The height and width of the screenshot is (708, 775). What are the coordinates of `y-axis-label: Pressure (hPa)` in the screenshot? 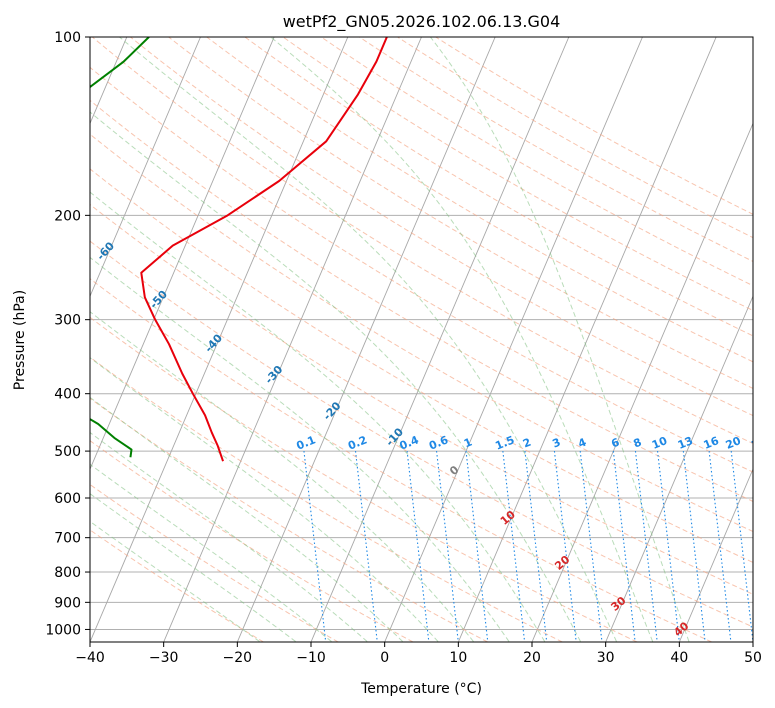 It's located at (20, 340).